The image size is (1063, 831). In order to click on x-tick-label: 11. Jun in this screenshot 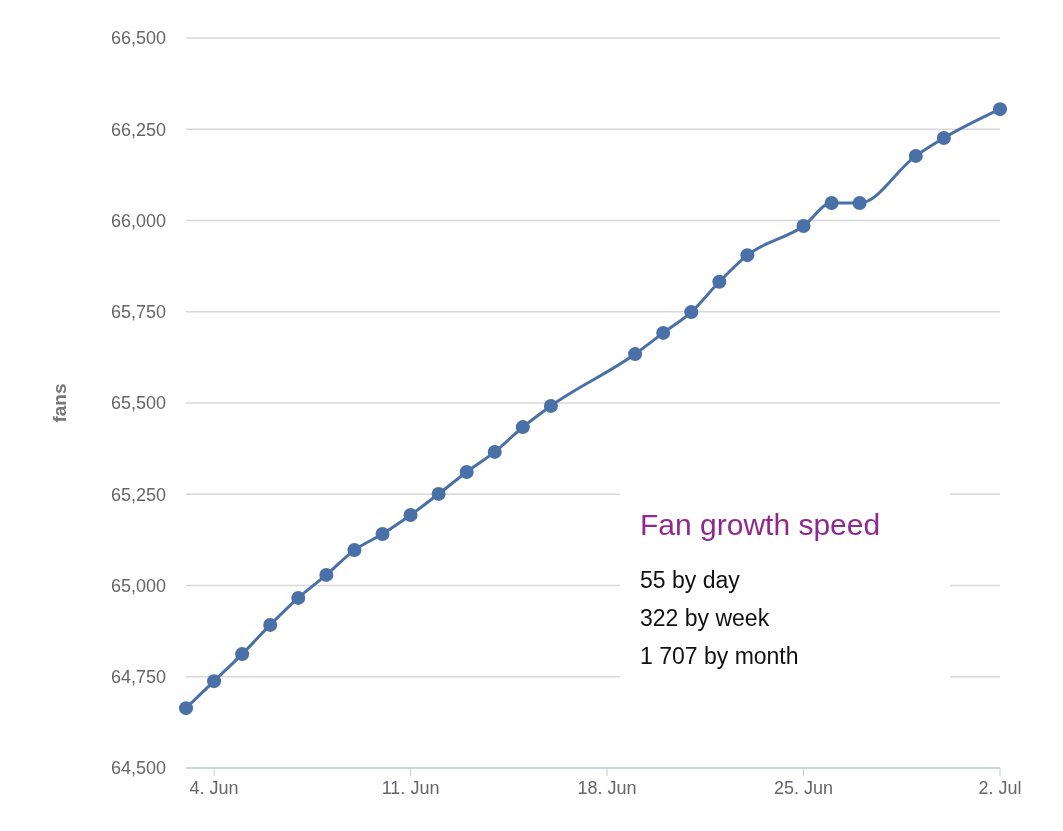, I will do `click(410, 788)`.